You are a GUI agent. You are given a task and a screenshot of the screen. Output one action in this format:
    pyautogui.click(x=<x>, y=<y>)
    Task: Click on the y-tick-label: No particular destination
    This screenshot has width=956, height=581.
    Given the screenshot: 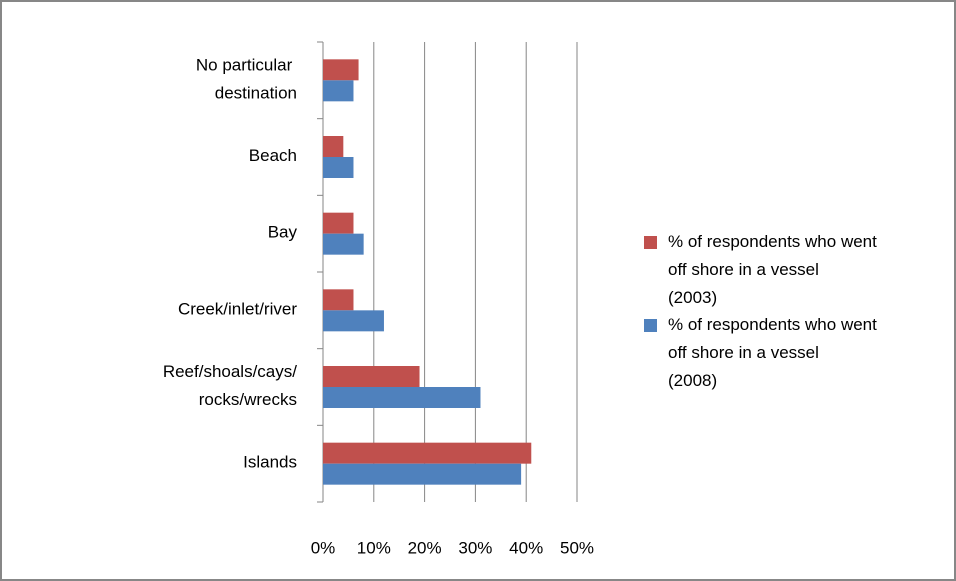 What is the action you would take?
    pyautogui.click(x=246, y=79)
    